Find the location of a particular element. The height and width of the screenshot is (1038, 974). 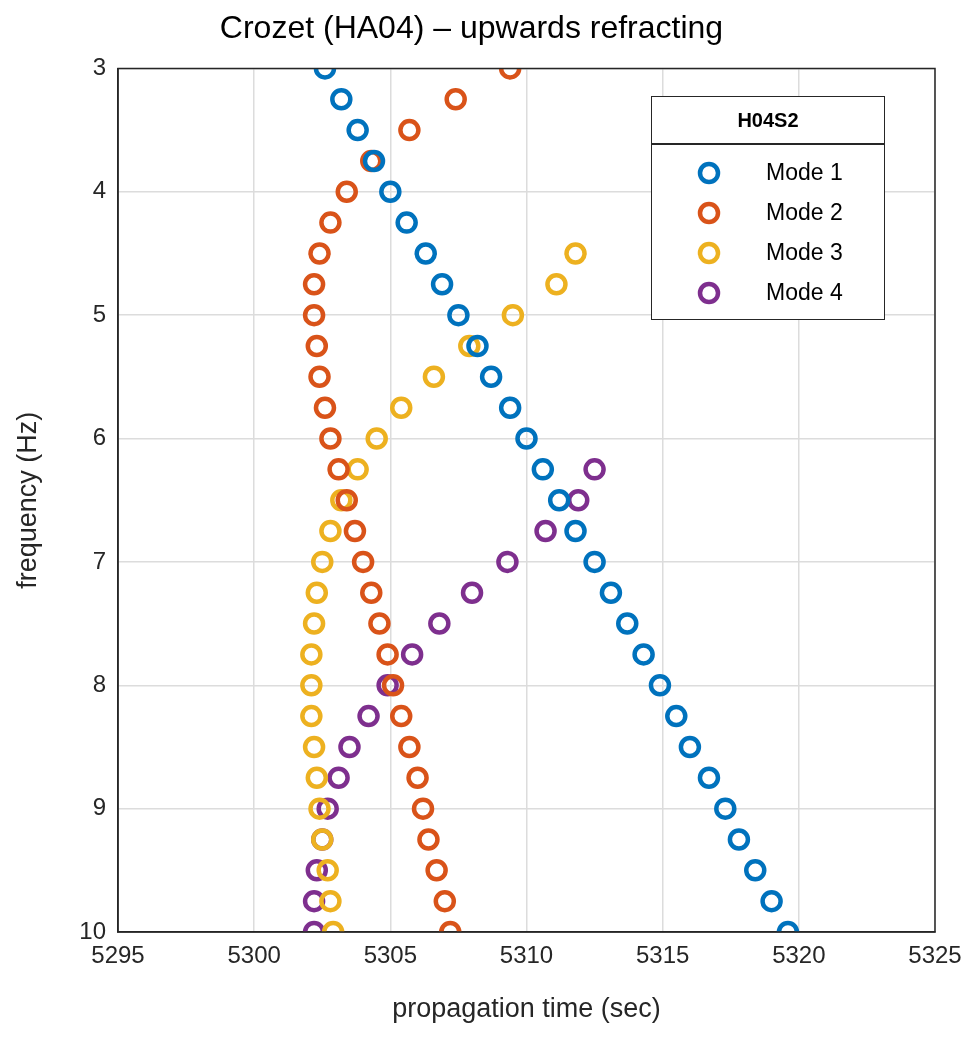

y-tick-label: 10 is located at coordinates (92, 930).